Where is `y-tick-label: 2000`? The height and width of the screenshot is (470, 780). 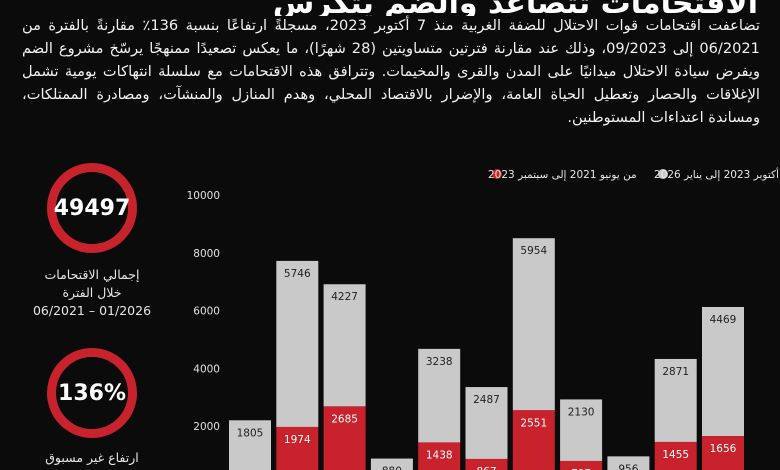 y-tick-label: 2000 is located at coordinates (206, 427).